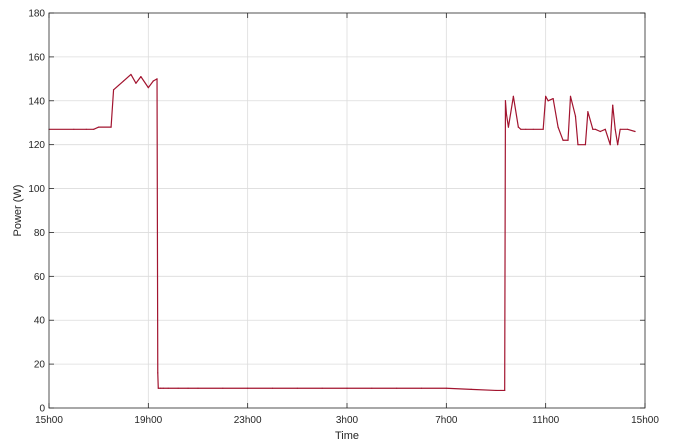 The width and height of the screenshot is (676, 442). Describe the element at coordinates (36, 14) in the screenshot. I see `y-tick-label: 180` at that location.